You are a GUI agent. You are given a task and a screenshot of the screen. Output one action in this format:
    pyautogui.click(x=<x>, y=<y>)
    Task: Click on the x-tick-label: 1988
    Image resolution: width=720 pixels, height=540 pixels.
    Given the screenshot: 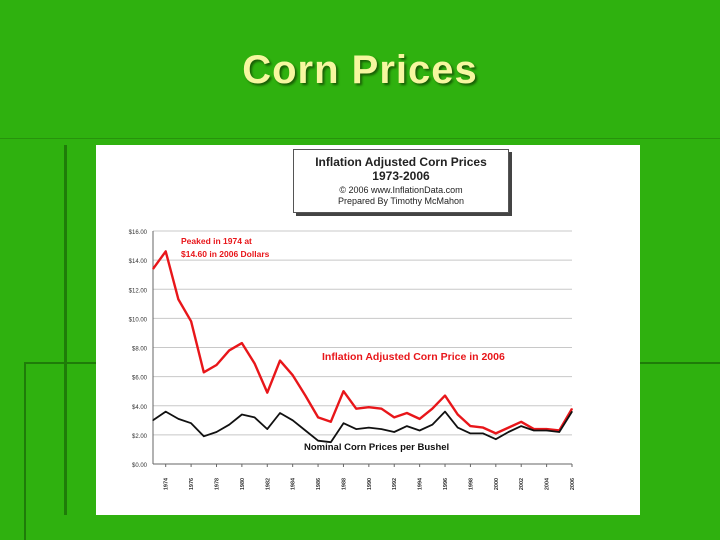 What is the action you would take?
    pyautogui.click(x=344, y=484)
    